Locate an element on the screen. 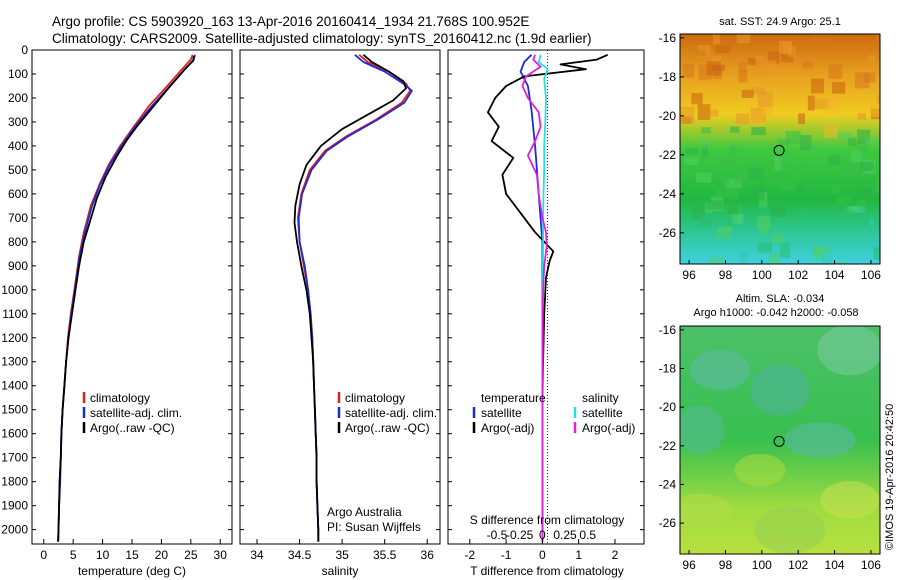 This screenshot has width=900, height=580. x-tick-label: 34.5 is located at coordinates (300, 555).